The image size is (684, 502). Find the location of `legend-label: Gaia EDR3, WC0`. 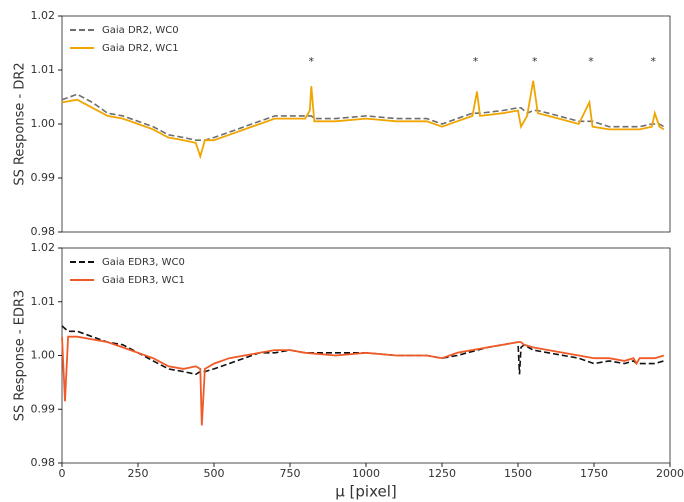

legend-label: Gaia EDR3, WC0 is located at coordinates (143, 262).